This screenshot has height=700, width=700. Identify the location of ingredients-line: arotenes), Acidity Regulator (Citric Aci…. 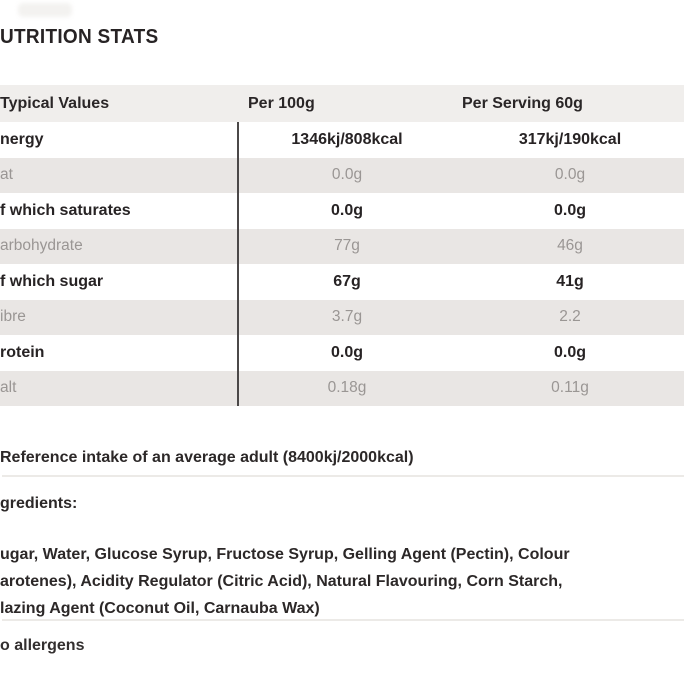
(281, 581).